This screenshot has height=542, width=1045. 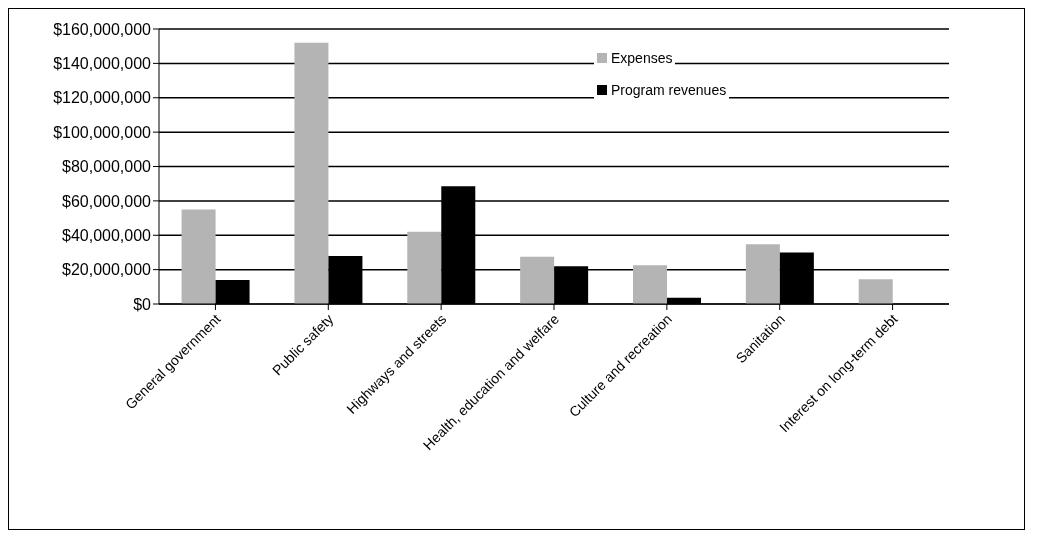 I want to click on y-tick-label: $120,000,000, so click(x=102, y=98).